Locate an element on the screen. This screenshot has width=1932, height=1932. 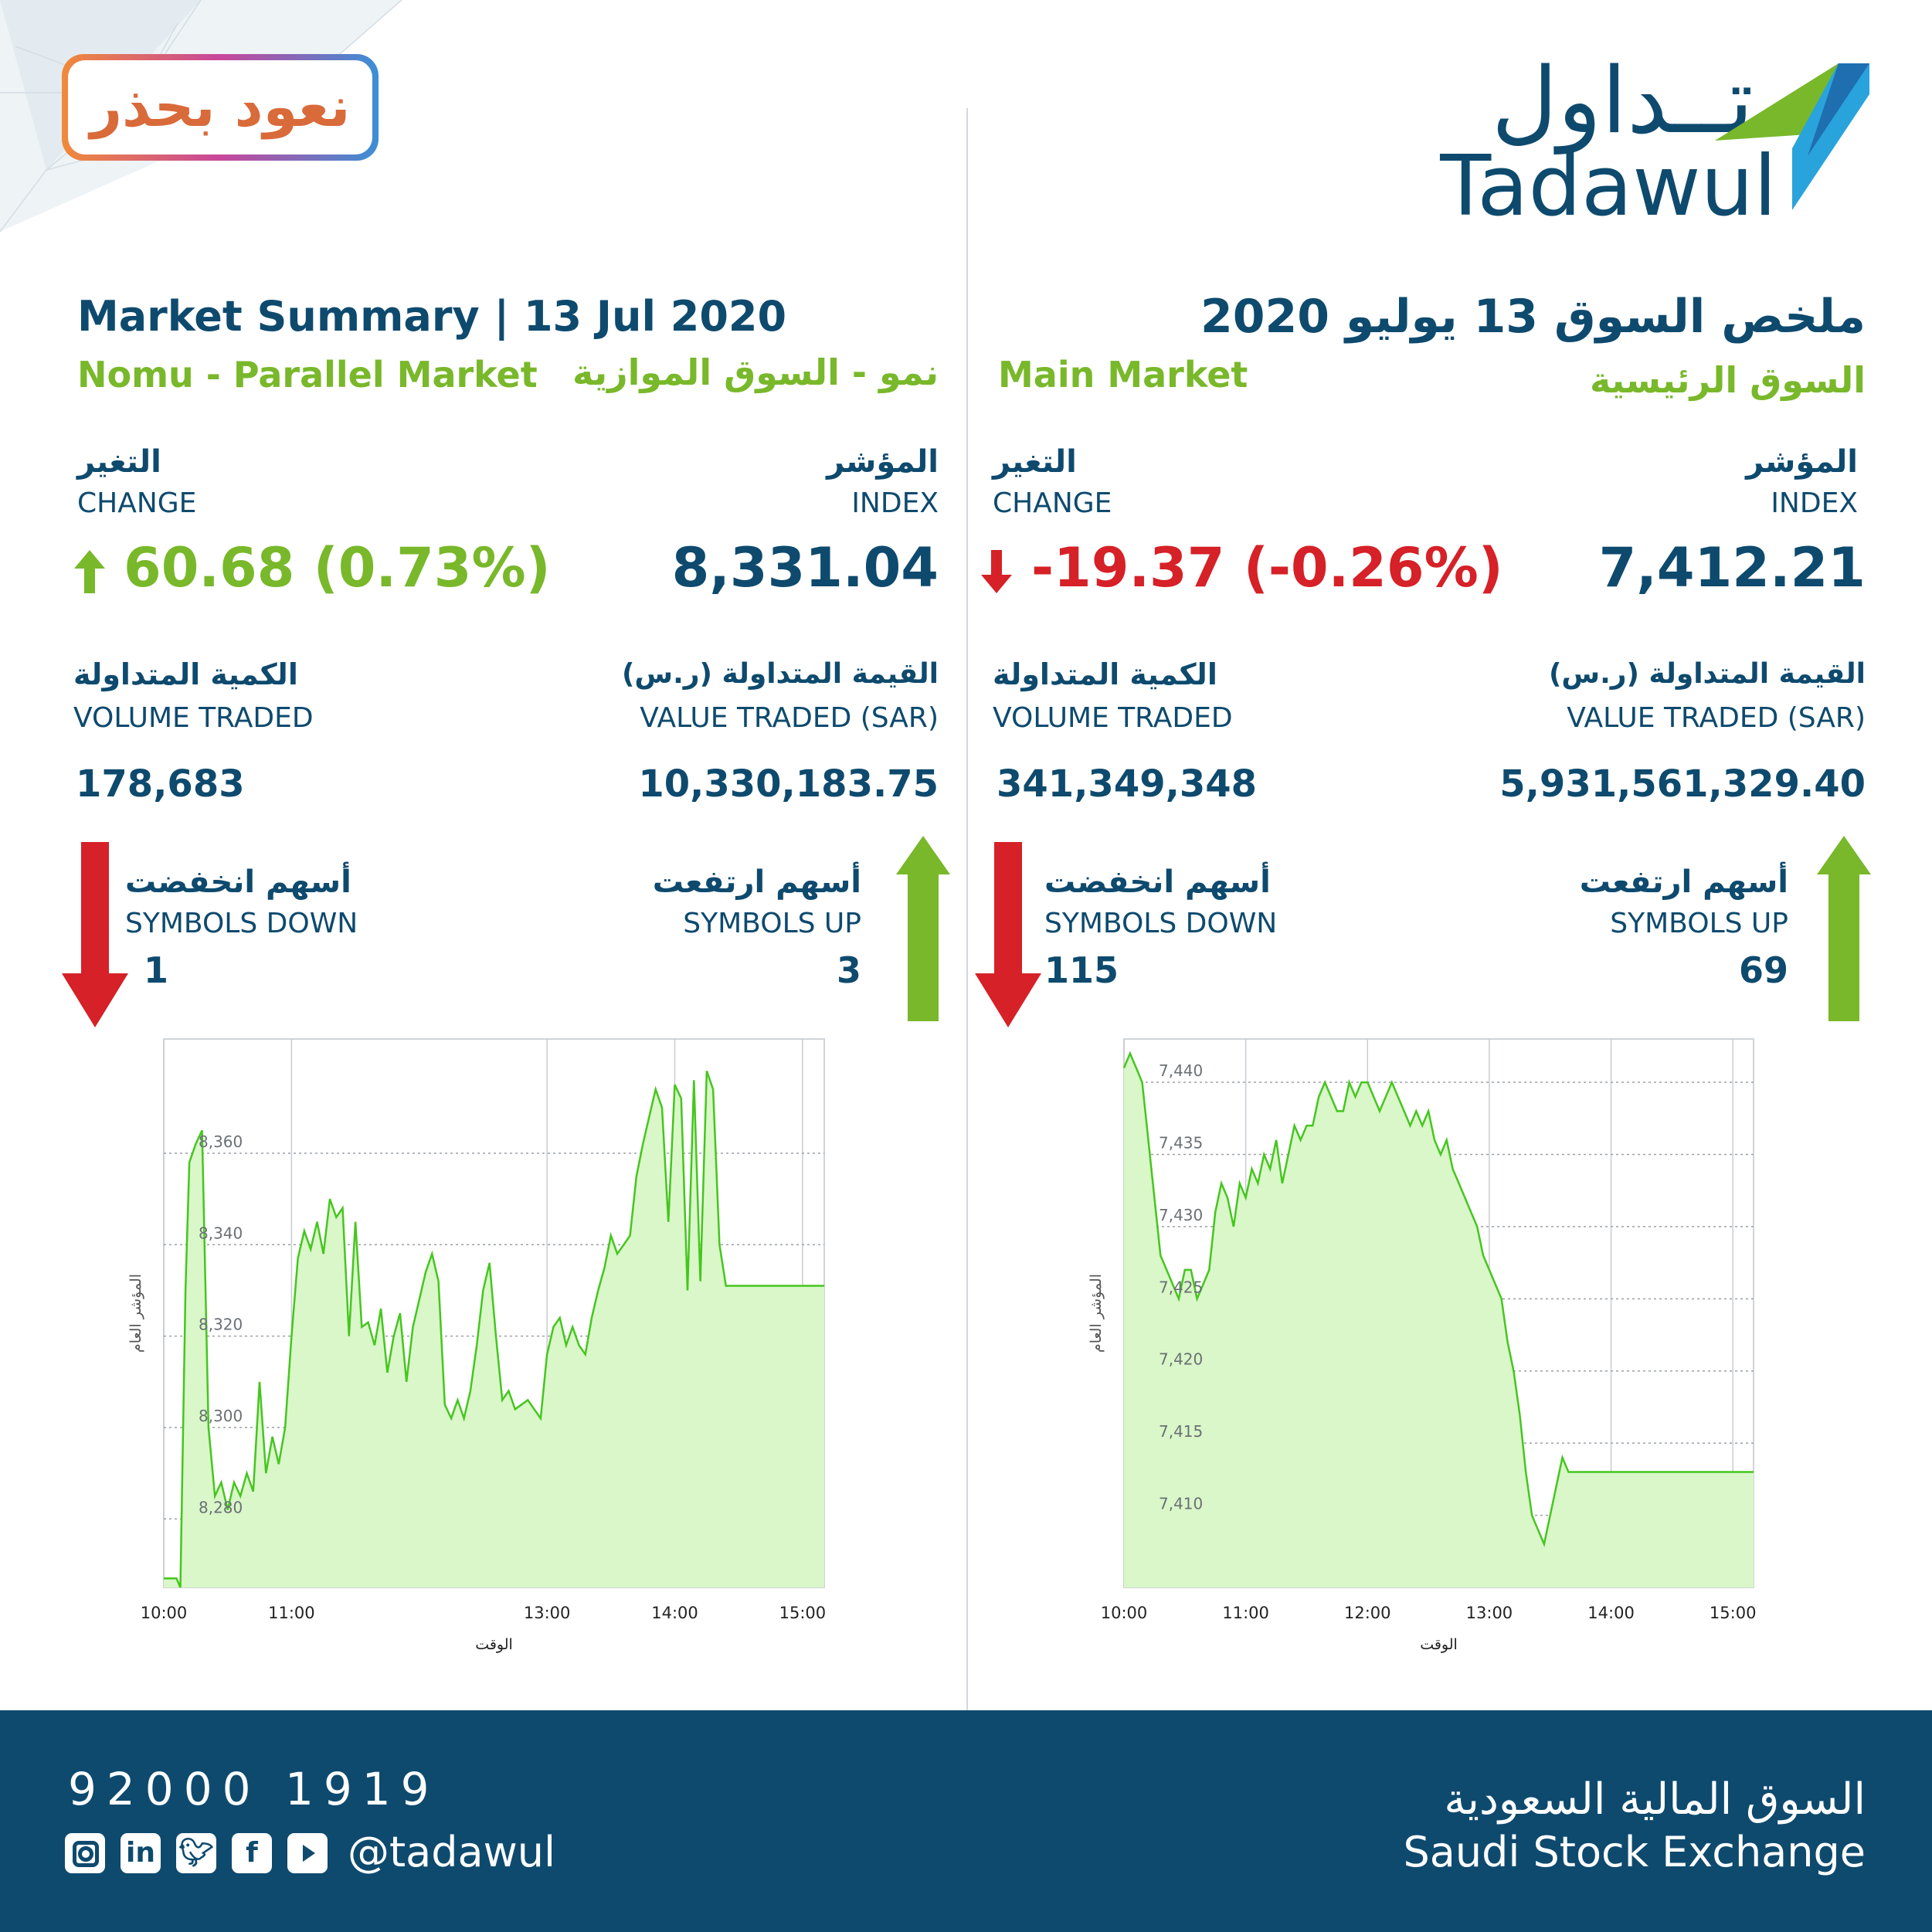
chart-ytick-label: 7,440 is located at coordinates (1181, 1071).